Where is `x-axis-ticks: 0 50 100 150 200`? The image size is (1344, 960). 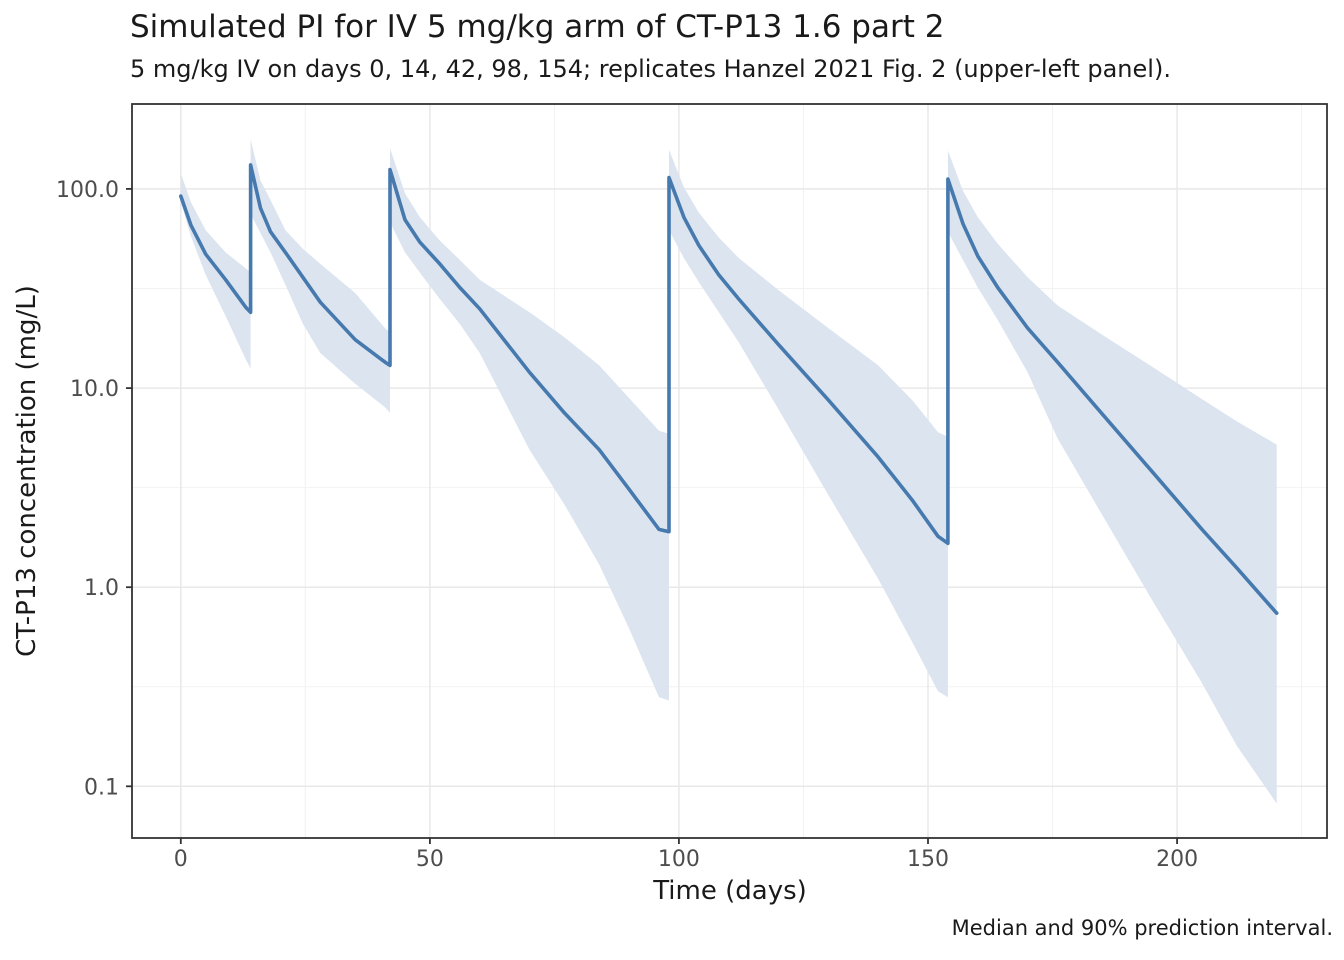 x-axis-ticks: 0 50 100 150 200 is located at coordinates (686, 855).